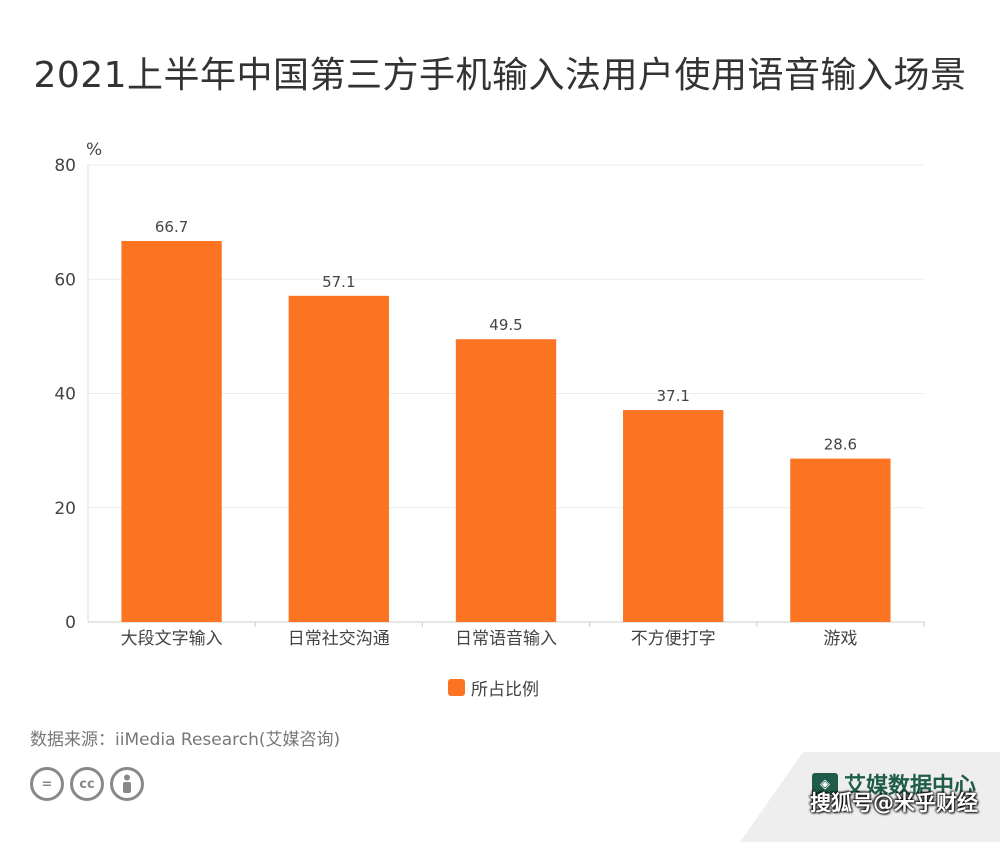  Describe the element at coordinates (171, 227) in the screenshot. I see `data-label: 66.7` at that location.